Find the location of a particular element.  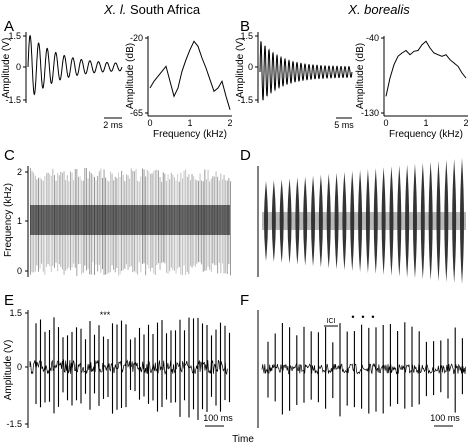

b2-ytick-bot: -130 is located at coordinates (370, 113).